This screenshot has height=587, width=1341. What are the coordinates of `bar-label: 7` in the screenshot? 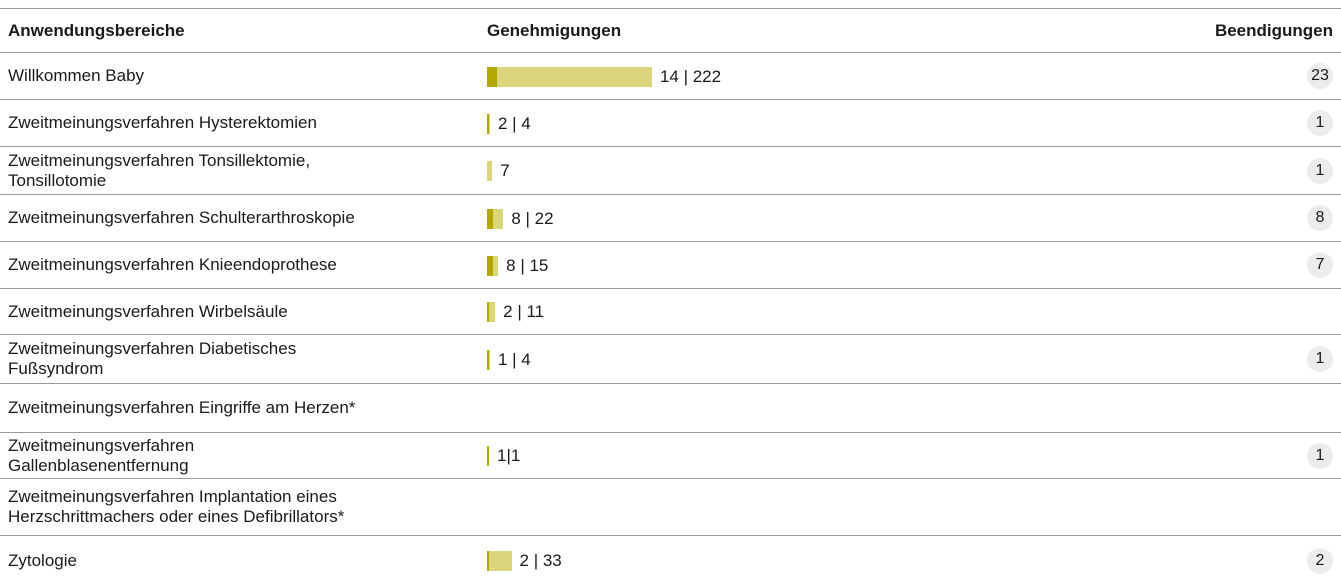 It's located at (505, 170).